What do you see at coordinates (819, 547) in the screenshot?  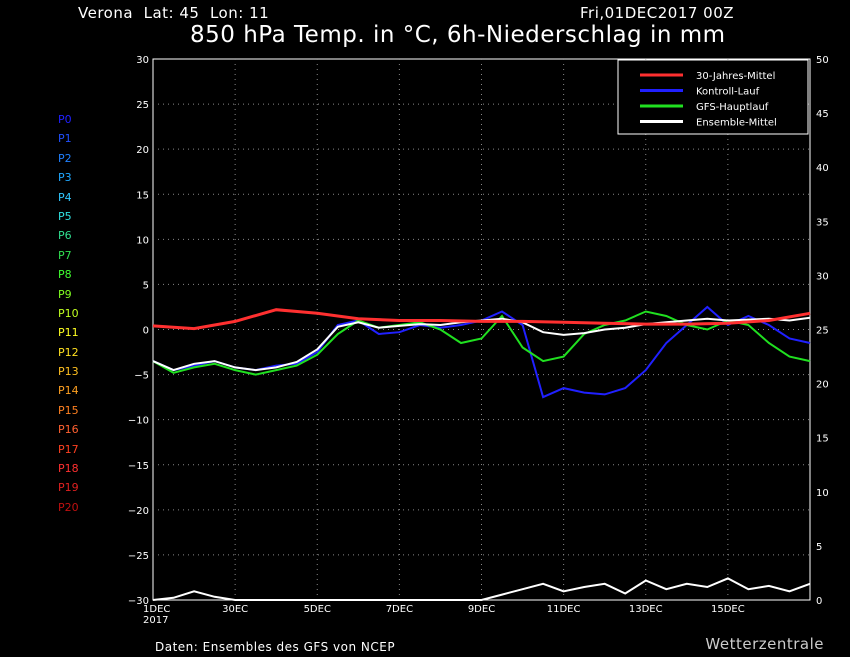 I see `y-right-tick-label: 5` at bounding box center [819, 547].